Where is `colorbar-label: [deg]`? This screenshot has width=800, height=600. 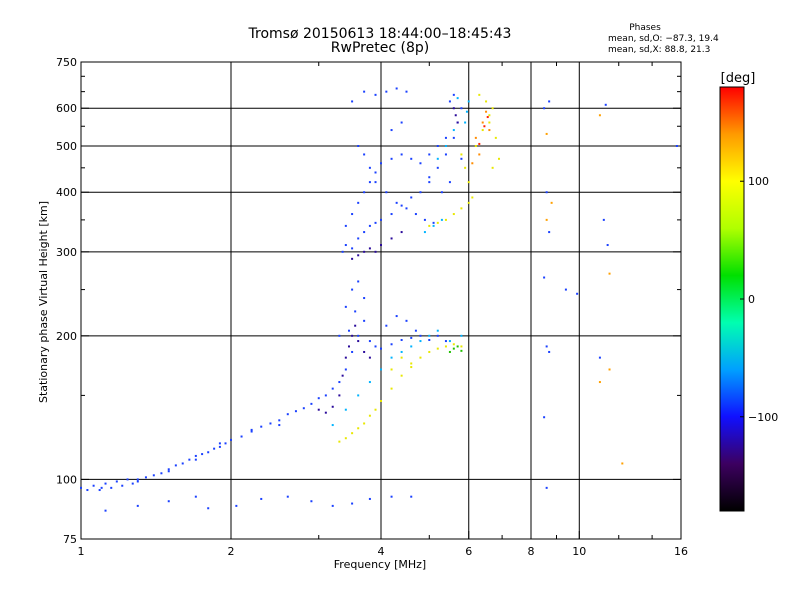 colorbar-label: [deg] is located at coordinates (738, 78).